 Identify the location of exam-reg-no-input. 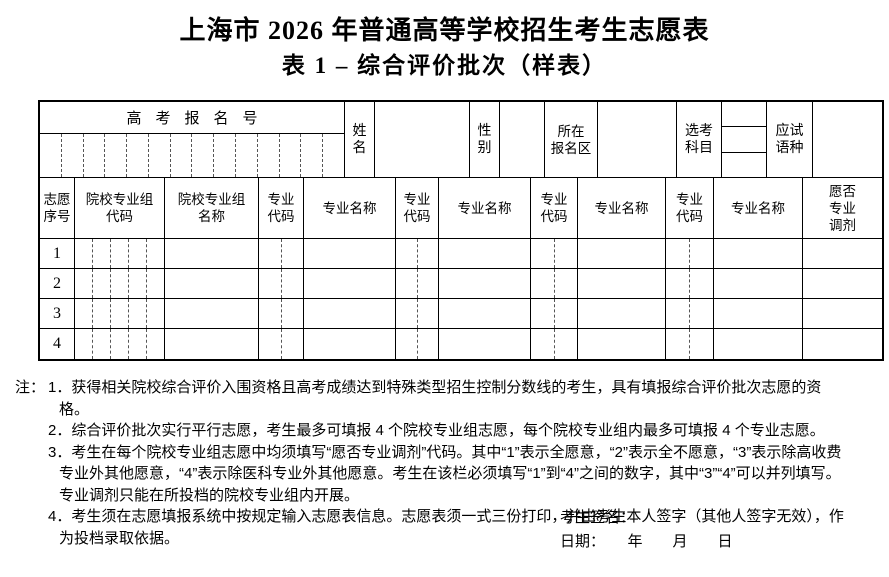
(192, 155).